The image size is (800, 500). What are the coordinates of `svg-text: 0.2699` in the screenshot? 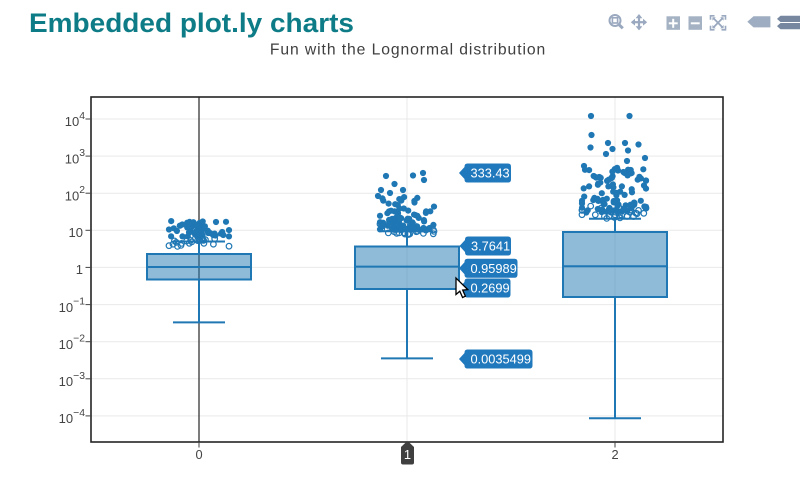 It's located at (490, 288).